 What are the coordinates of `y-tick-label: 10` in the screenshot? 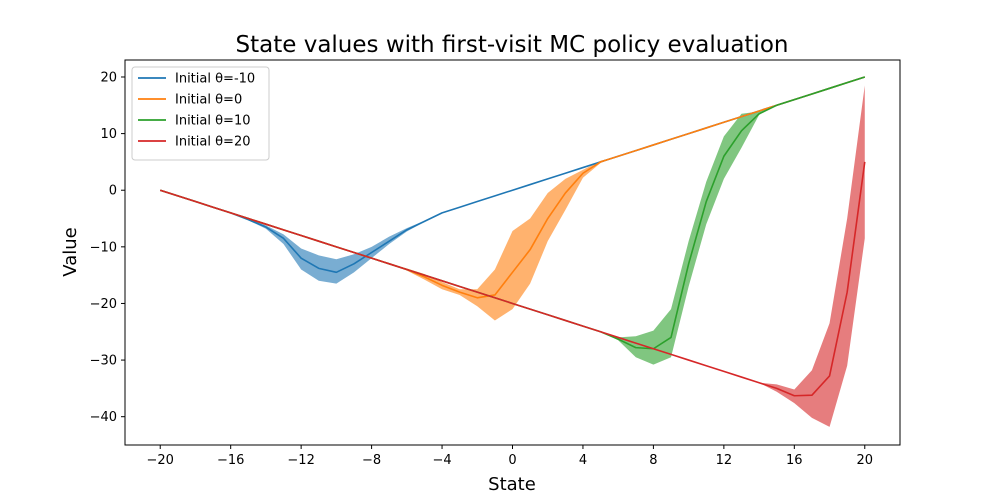 It's located at (108, 134).